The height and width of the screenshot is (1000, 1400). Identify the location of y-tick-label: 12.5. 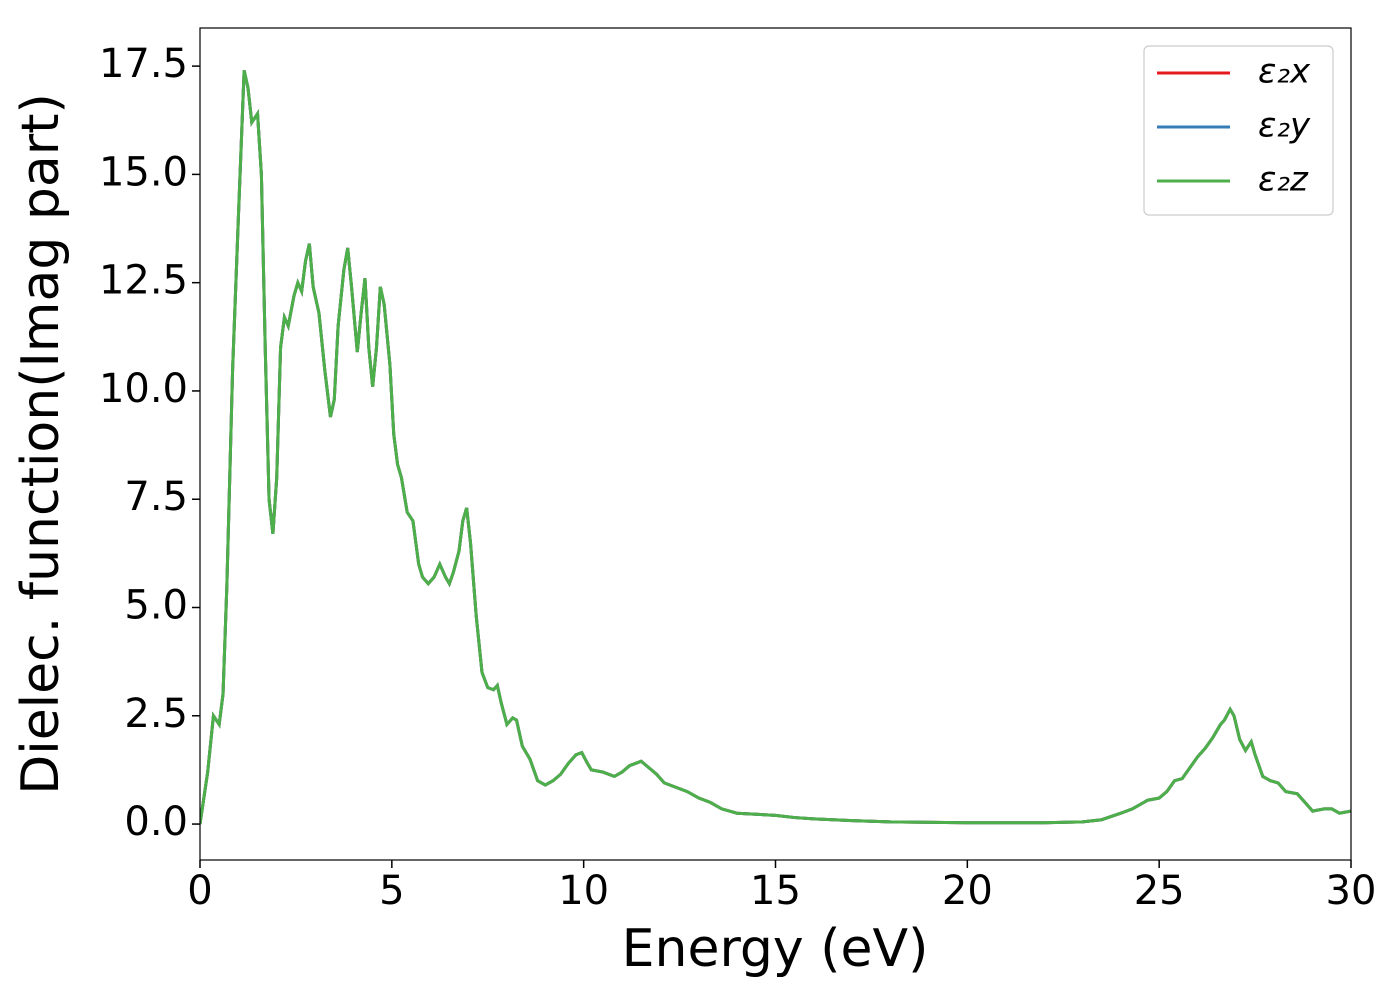
(143, 281).